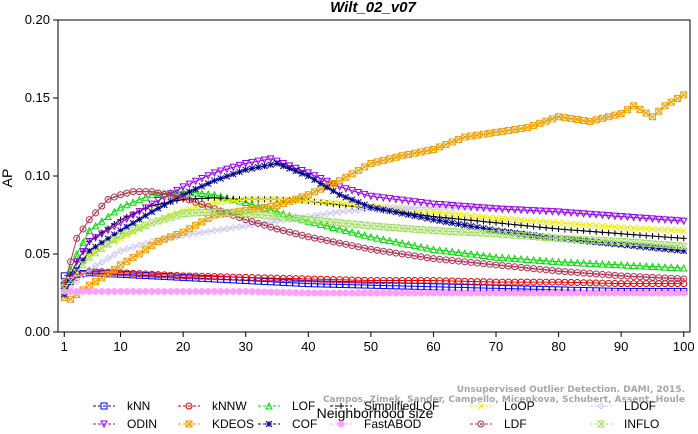 The width and height of the screenshot is (698, 434). What do you see at coordinates (287, 424) in the screenshot?
I see `legend-item-cof: COF` at bounding box center [287, 424].